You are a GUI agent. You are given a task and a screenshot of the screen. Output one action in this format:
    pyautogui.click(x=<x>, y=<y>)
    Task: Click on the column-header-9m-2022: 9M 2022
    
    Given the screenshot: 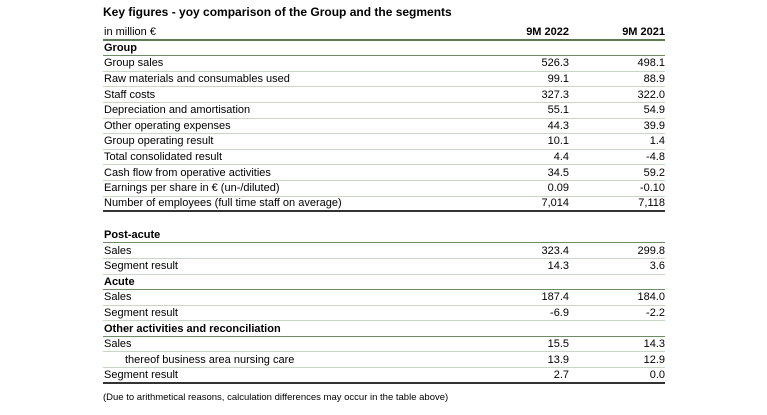 What is the action you would take?
    pyautogui.click(x=547, y=31)
    